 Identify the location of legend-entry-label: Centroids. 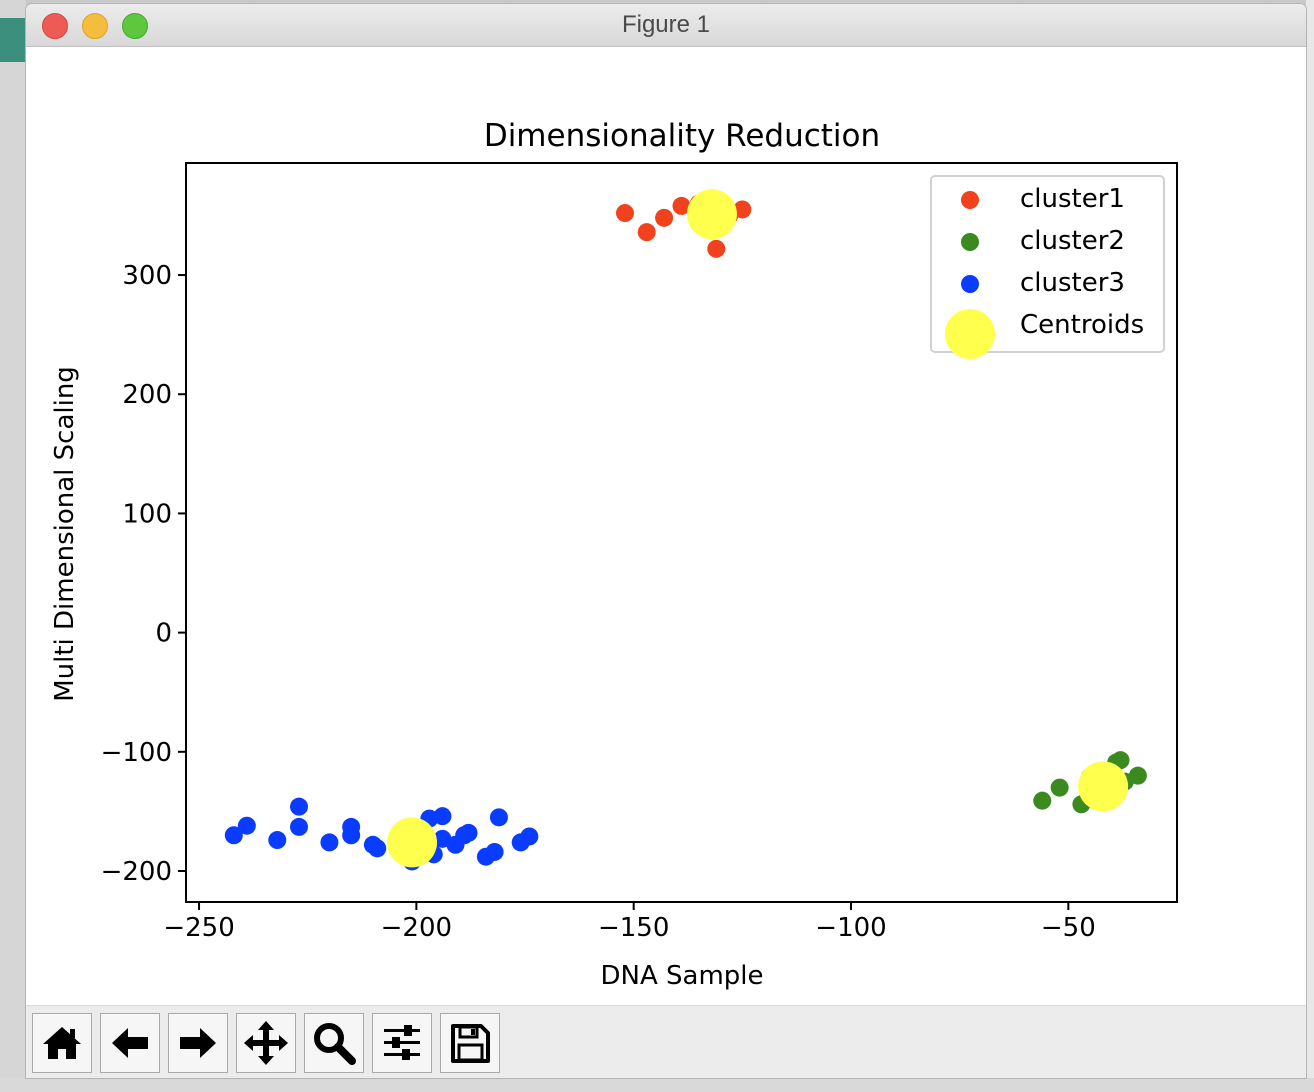
(1082, 325).